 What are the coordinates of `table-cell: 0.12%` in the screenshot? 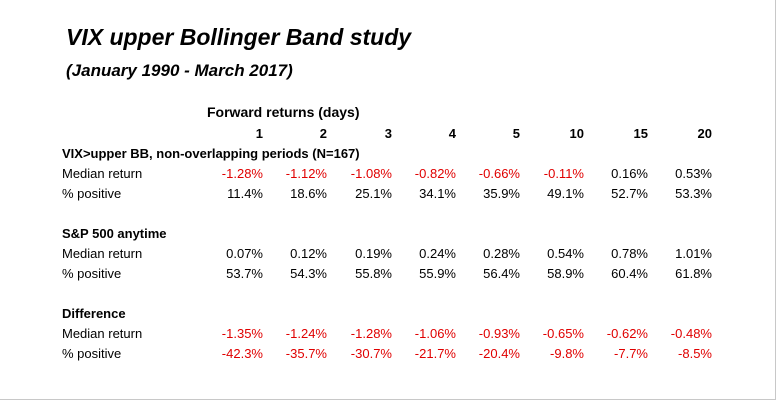 It's located at (308, 253).